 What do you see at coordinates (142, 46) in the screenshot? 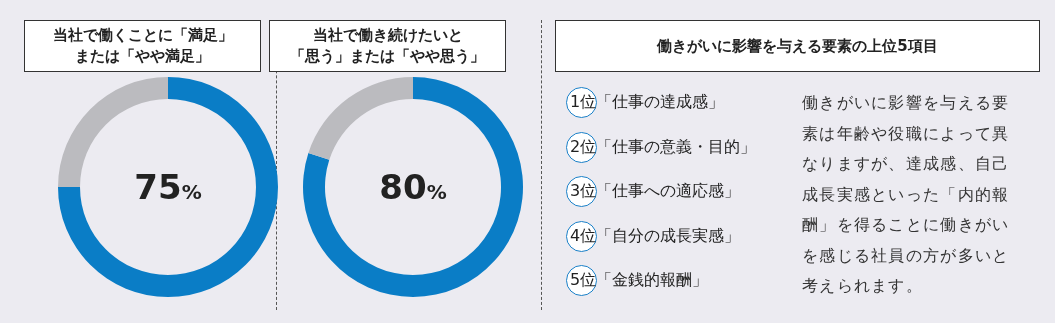
I see `chart-title: 当社で働くことに「満足」または「やや満足」` at bounding box center [142, 46].